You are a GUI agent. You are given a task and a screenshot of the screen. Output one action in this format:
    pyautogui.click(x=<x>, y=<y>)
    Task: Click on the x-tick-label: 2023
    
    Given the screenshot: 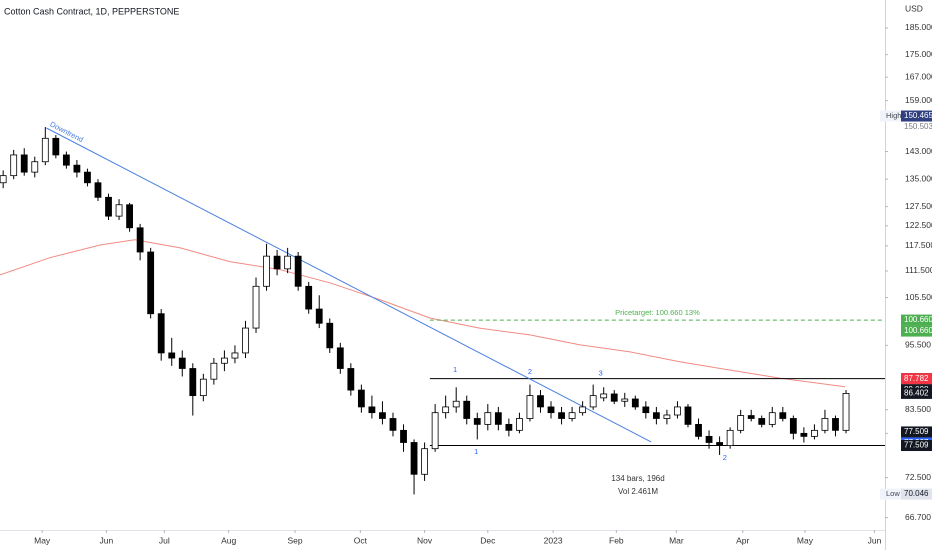 What is the action you would take?
    pyautogui.click(x=553, y=540)
    